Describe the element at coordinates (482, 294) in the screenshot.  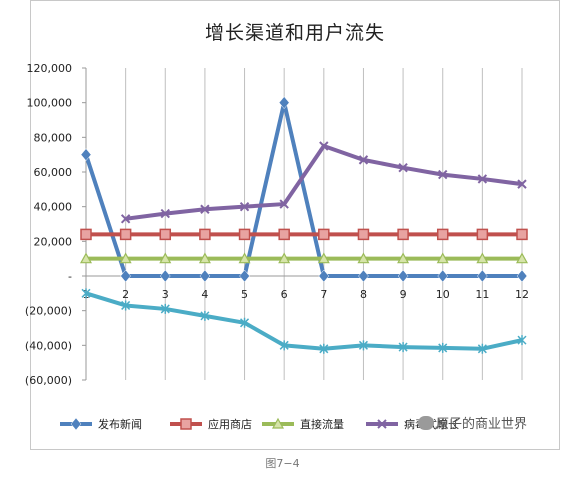
I see `x-tick-label: 11` at that location.